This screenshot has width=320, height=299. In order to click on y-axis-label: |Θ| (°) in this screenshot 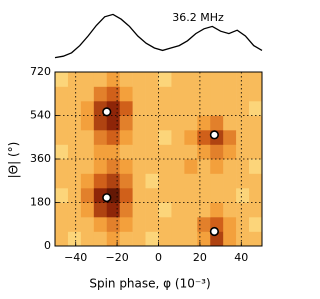, I will do `click(14, 160)`.